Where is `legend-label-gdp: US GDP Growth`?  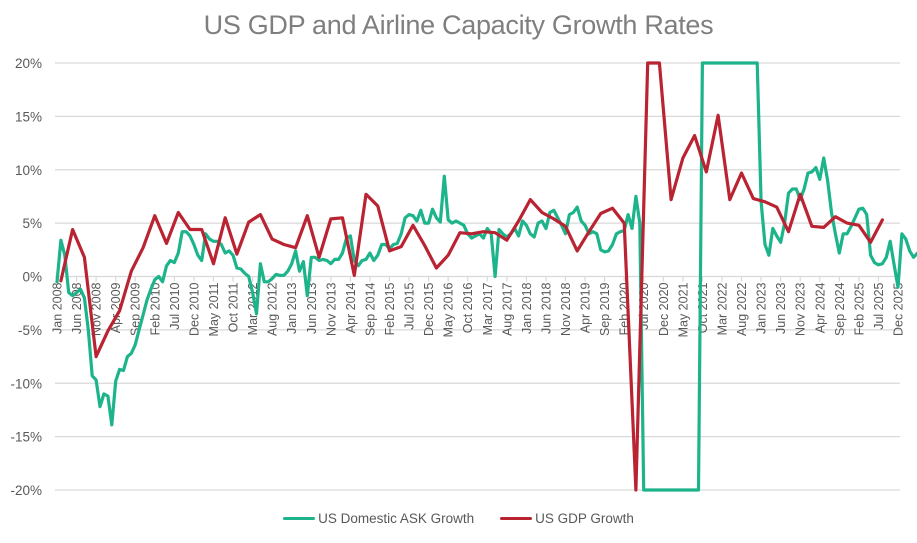
legend-label-gdp: US GDP Growth is located at coordinates (584, 518).